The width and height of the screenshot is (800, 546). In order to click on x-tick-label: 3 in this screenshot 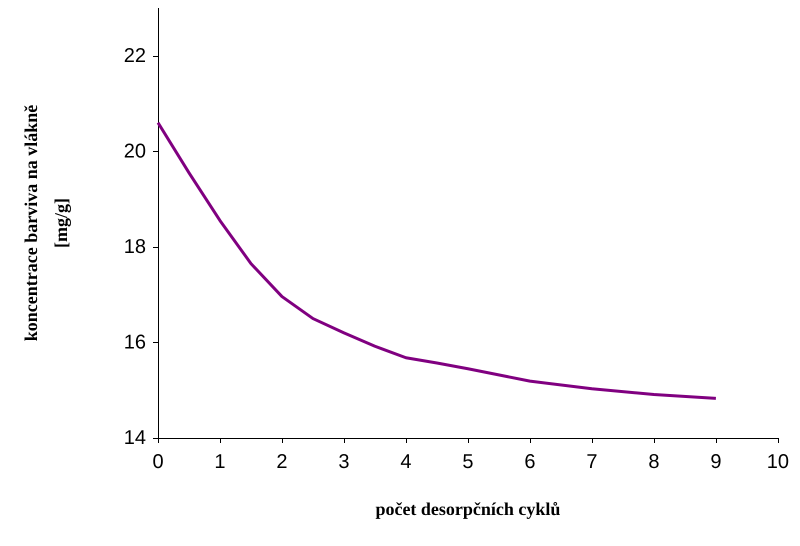, I will do `click(344, 462)`.